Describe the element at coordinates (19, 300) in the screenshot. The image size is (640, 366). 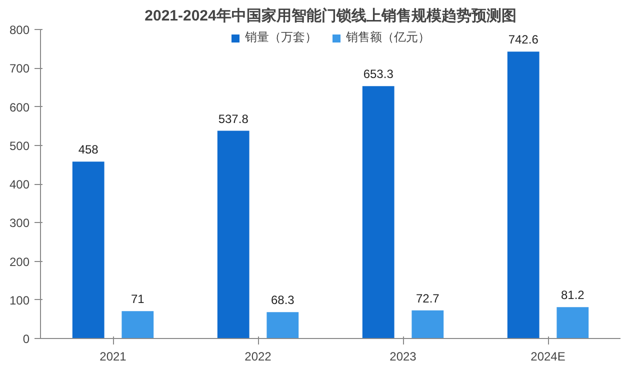
I see `y-tick-label: 100` at that location.